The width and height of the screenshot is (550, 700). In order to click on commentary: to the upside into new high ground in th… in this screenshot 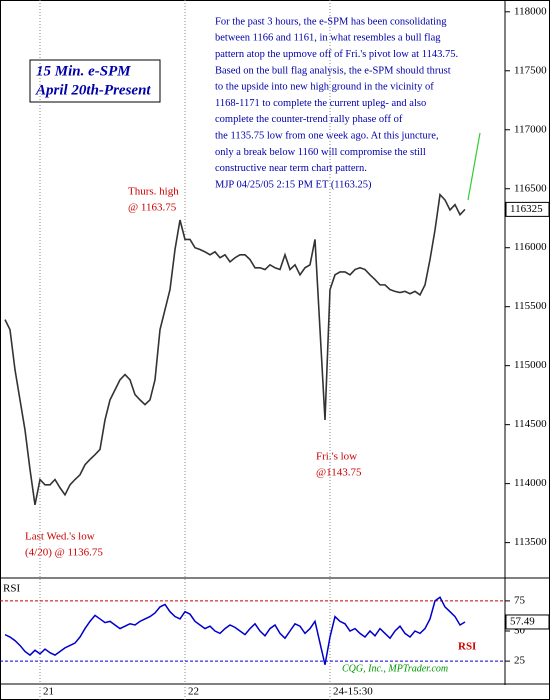, I will do `click(324, 87)`.